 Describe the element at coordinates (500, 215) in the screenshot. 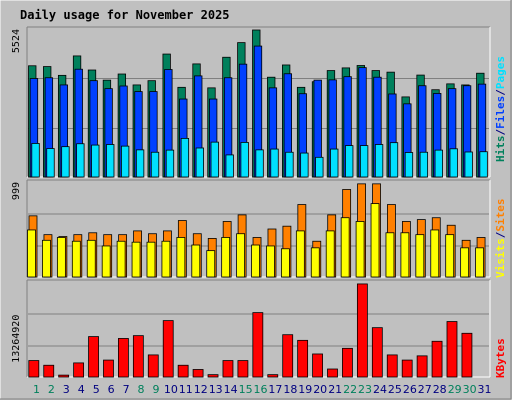

I see `legend-entry-sites: Sites` at that location.